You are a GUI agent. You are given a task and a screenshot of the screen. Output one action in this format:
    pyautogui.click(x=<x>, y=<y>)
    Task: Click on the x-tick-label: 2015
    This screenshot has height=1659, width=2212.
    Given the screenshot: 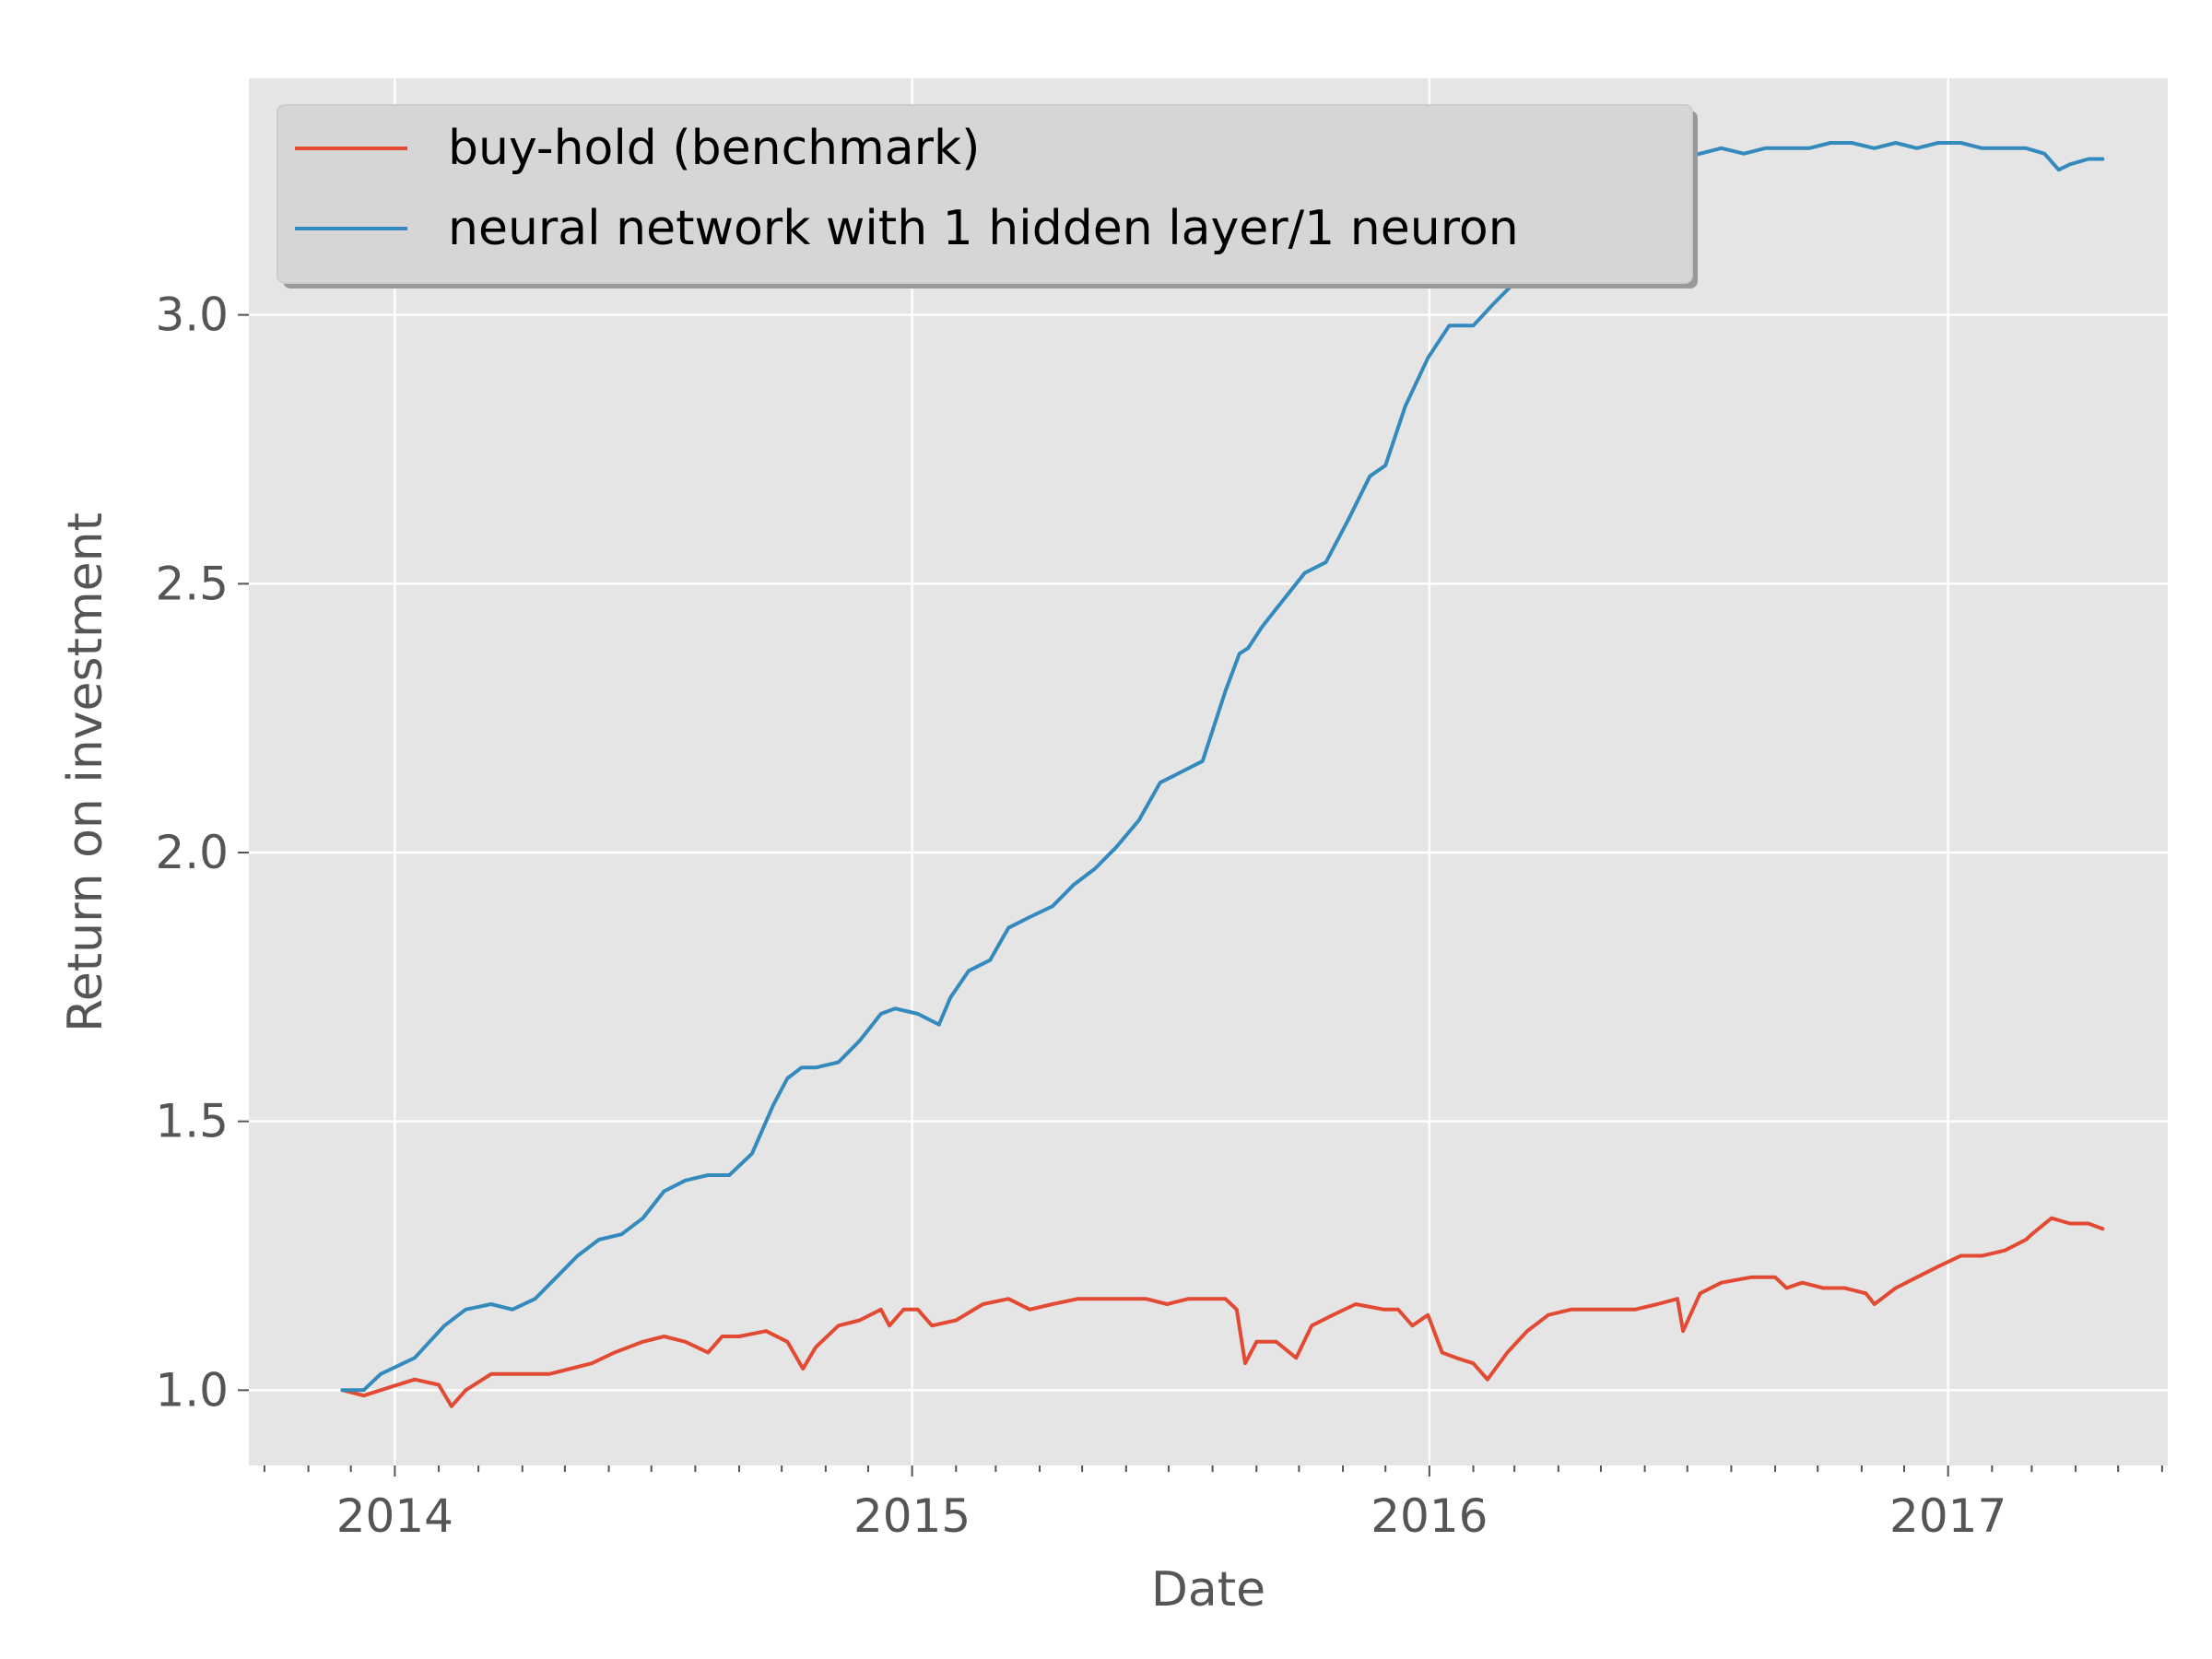 What is the action you would take?
    pyautogui.click(x=912, y=1516)
    